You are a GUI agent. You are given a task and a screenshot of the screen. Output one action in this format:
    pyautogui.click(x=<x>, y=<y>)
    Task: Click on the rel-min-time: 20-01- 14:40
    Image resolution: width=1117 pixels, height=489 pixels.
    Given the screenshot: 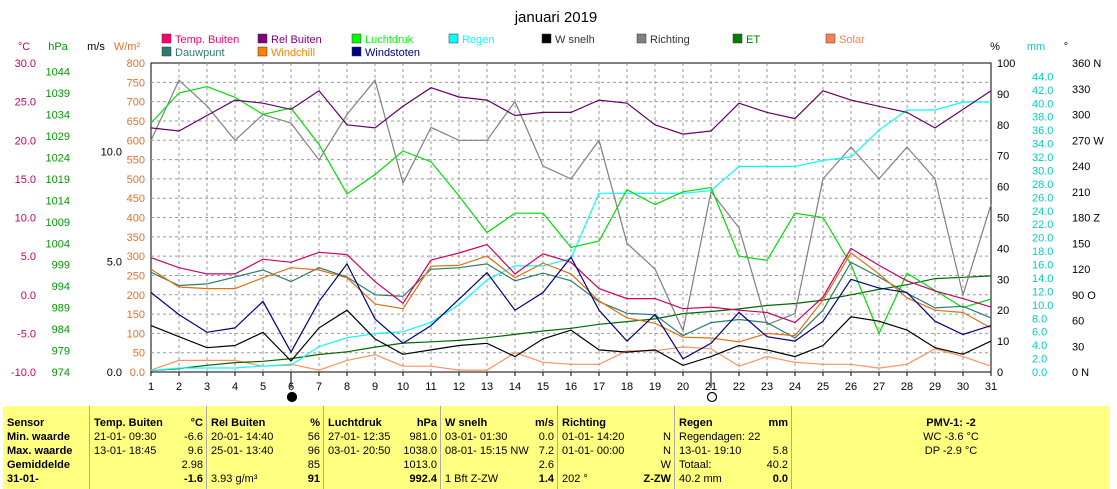 What is the action you would take?
    pyautogui.click(x=242, y=437)
    